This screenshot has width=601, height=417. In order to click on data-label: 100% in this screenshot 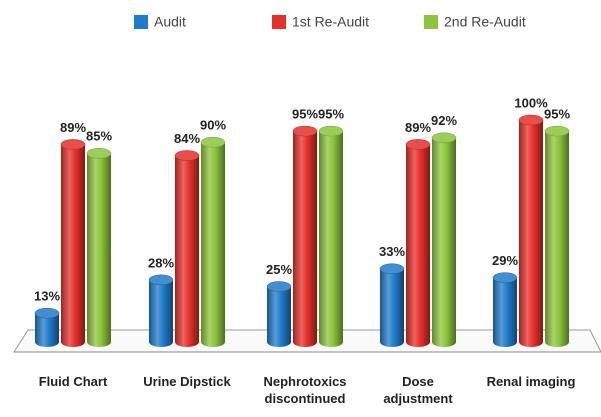, I will do `click(531, 102)`.